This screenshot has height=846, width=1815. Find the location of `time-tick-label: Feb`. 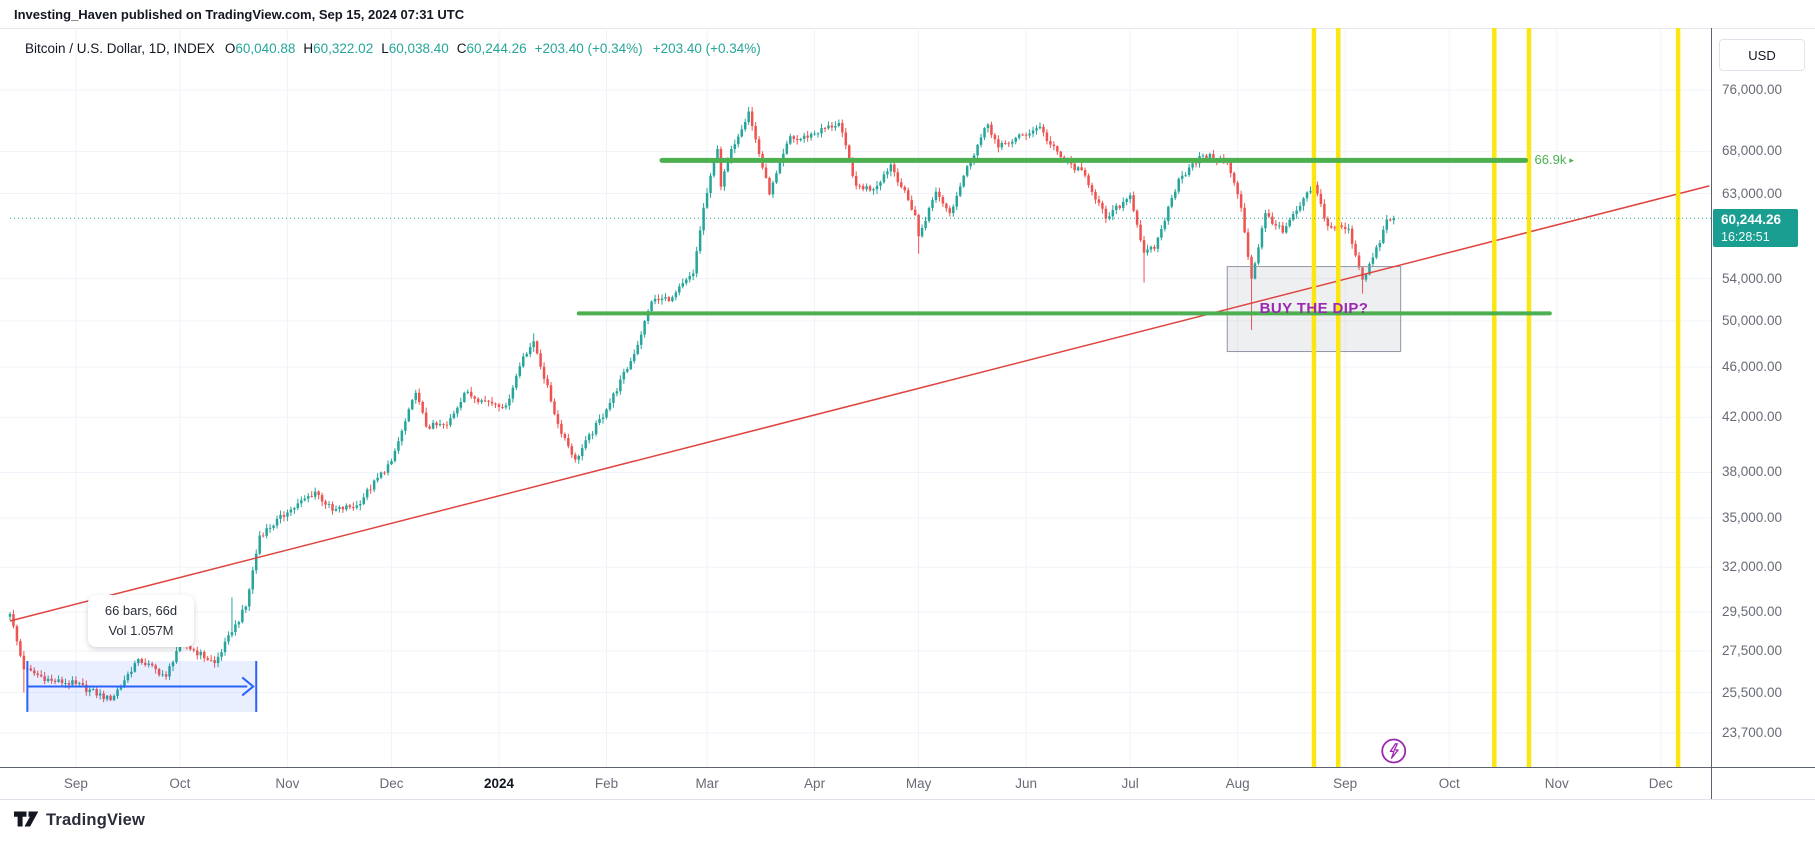

time-tick-label: Feb is located at coordinates (606, 783).